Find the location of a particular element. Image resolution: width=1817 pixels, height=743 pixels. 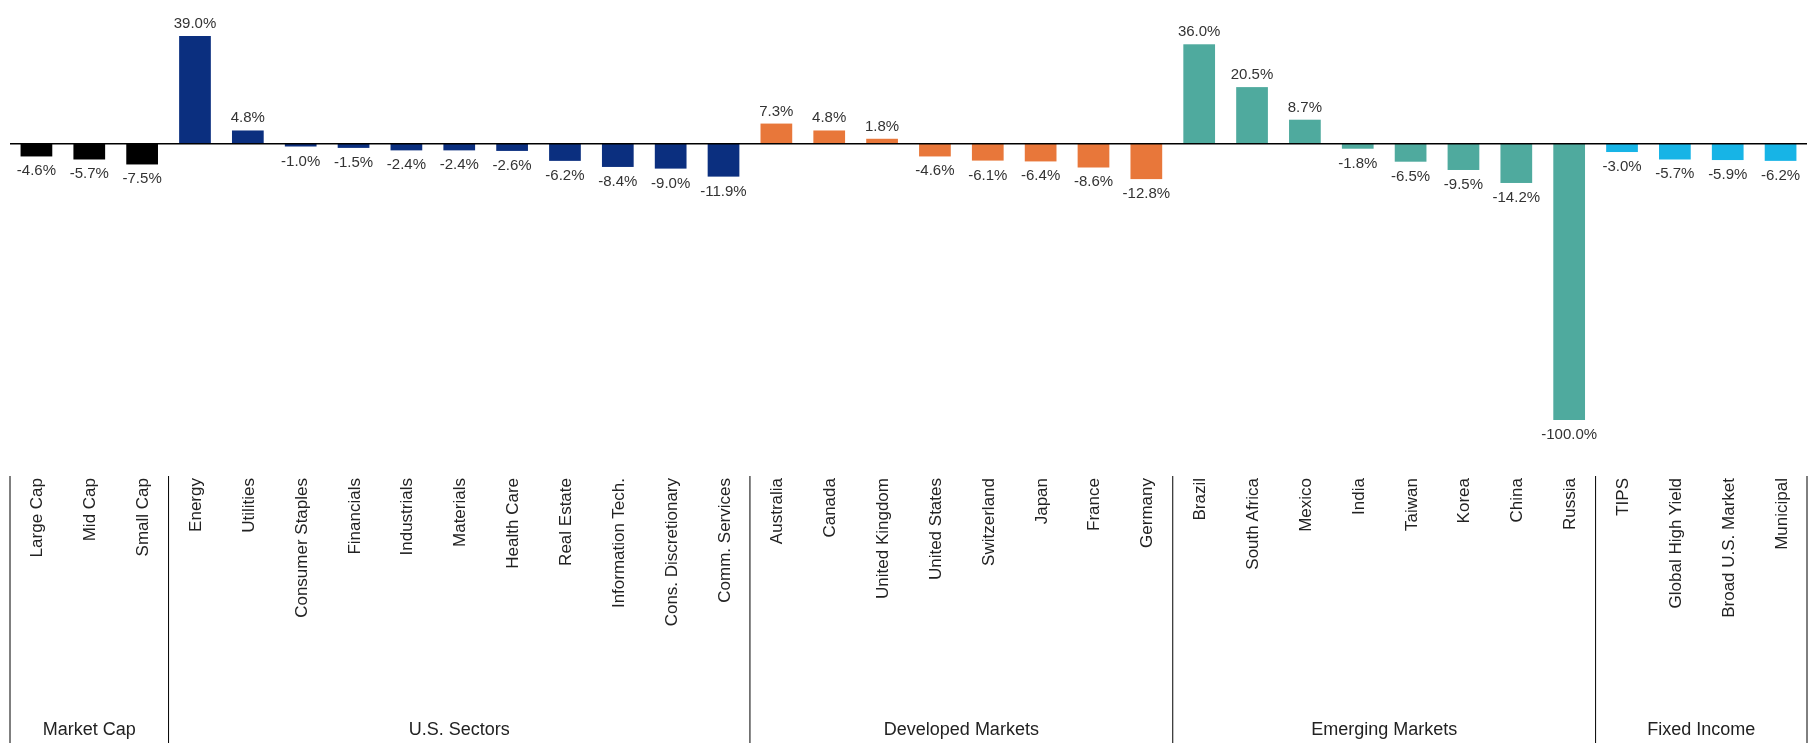

x-tick-label: Broad U.S. Market is located at coordinates (1728, 547).